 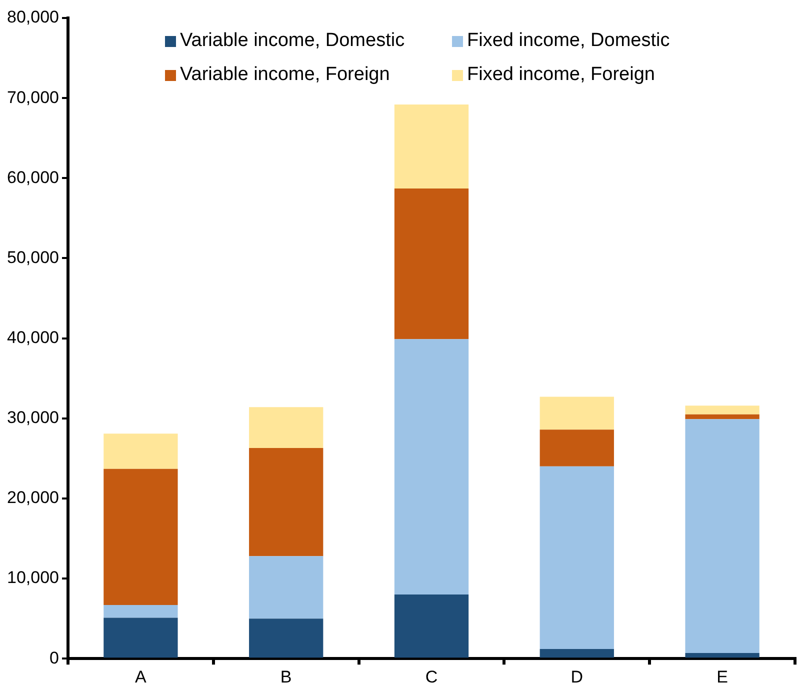 What do you see at coordinates (32, 337) in the screenshot?
I see `y-tick-label: 40,000` at bounding box center [32, 337].